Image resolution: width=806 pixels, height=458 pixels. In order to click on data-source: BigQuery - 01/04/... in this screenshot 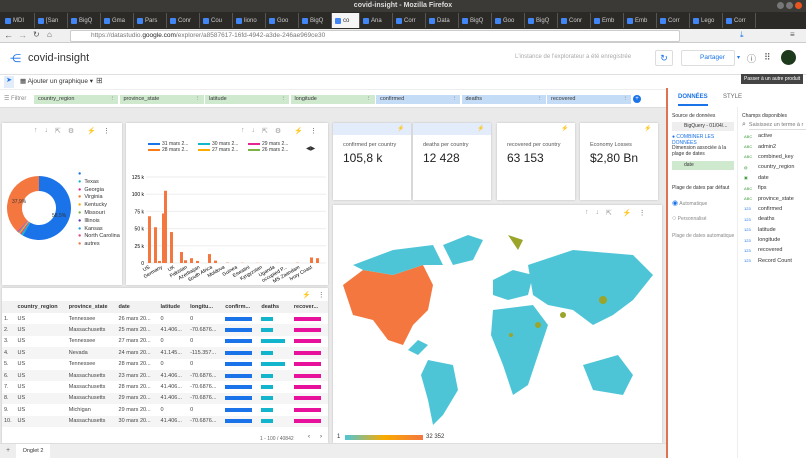, I will do `click(703, 126)`.